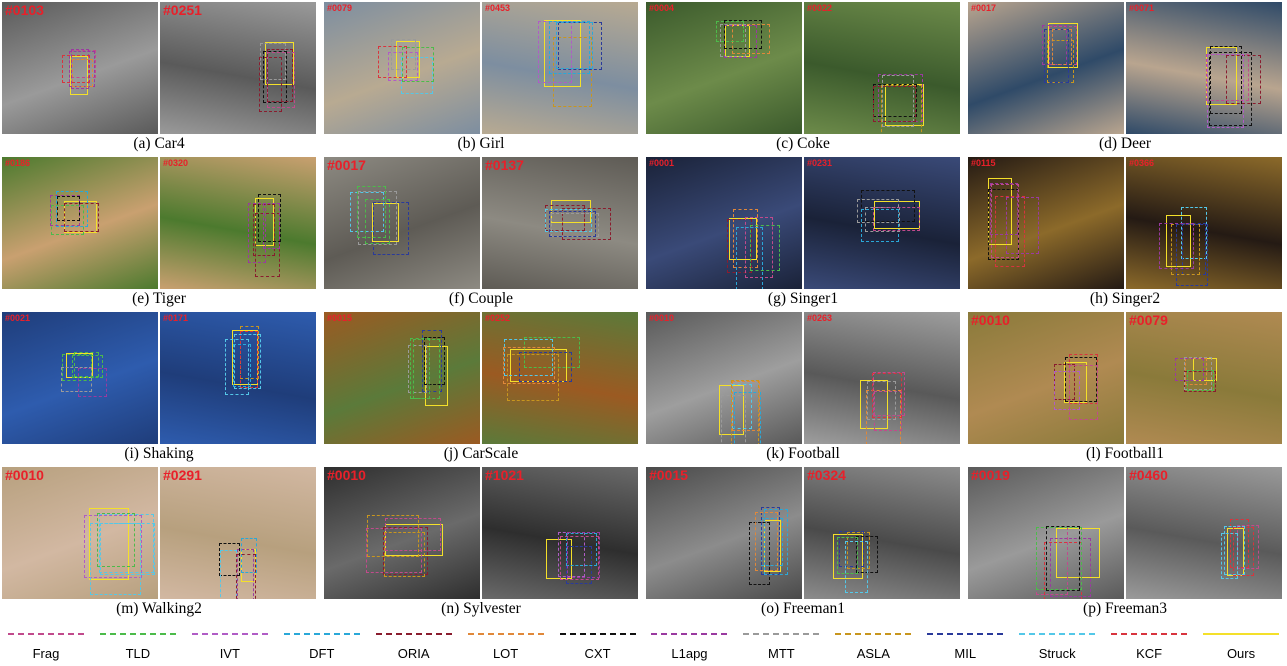  I want to click on legend-label: Struck, so click(1057, 653).